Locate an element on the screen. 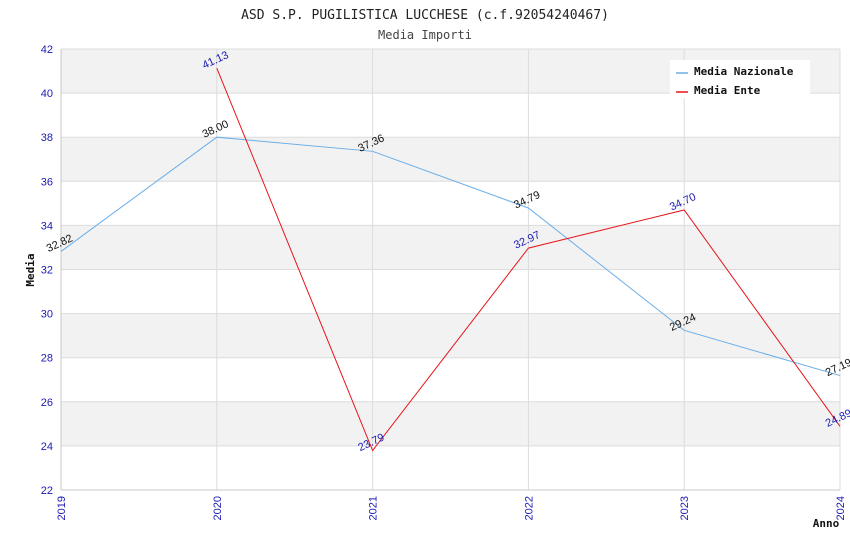 Image resolution: width=850 pixels, height=550 pixels. y-tick-label: 24 is located at coordinates (47, 447).